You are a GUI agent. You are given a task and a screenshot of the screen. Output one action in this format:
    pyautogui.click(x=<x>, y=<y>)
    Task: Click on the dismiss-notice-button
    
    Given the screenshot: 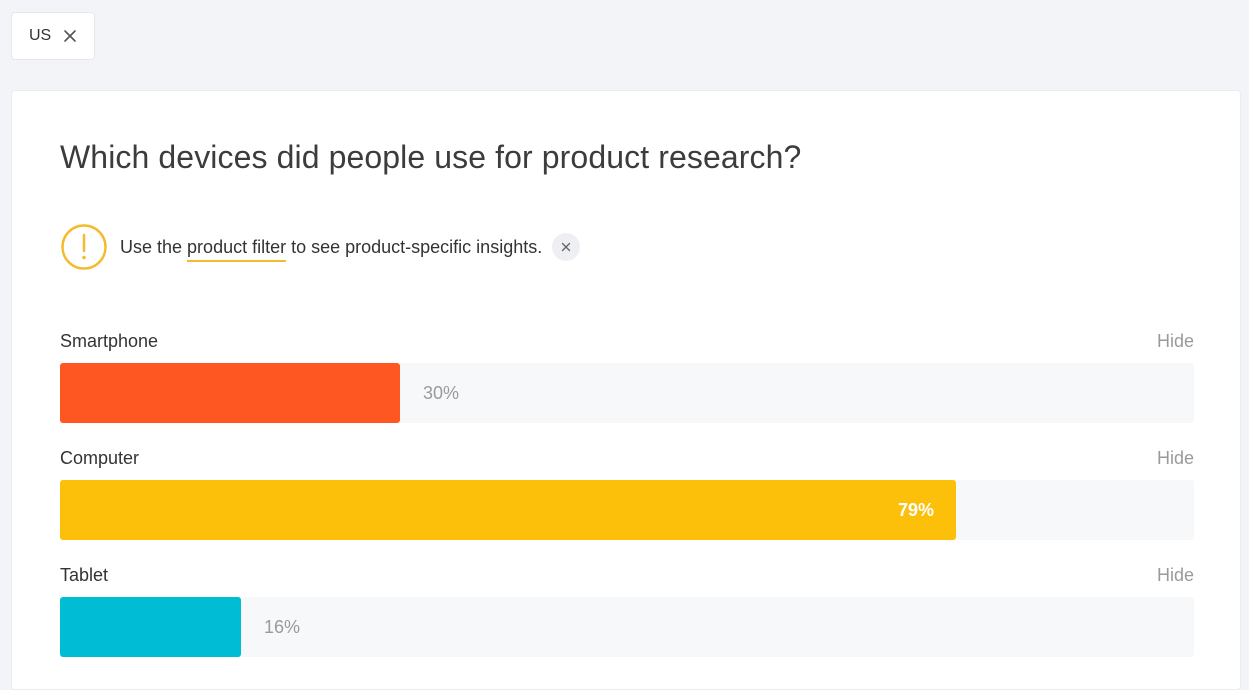 What is the action you would take?
    pyautogui.click(x=566, y=247)
    